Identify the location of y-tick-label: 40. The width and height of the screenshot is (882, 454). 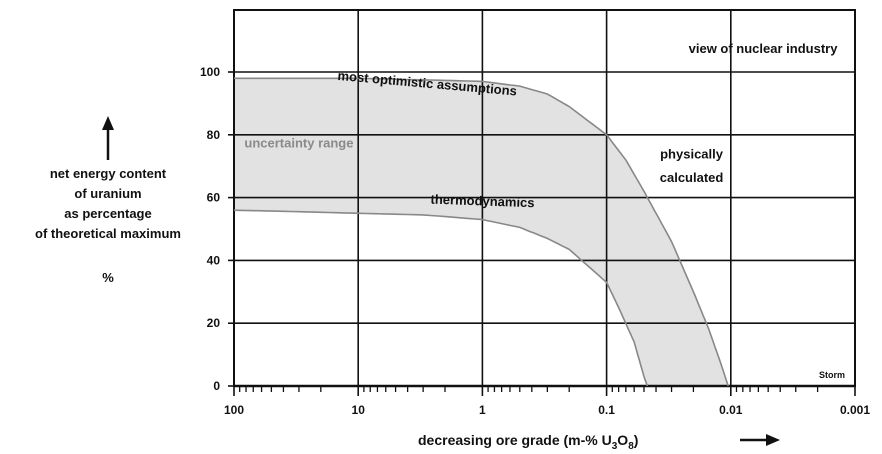
(214, 260).